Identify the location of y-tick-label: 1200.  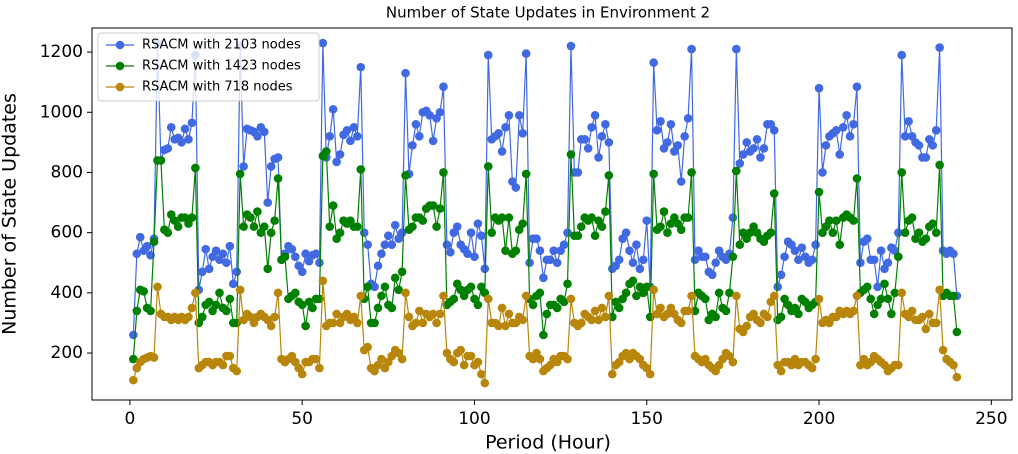
(61, 52).